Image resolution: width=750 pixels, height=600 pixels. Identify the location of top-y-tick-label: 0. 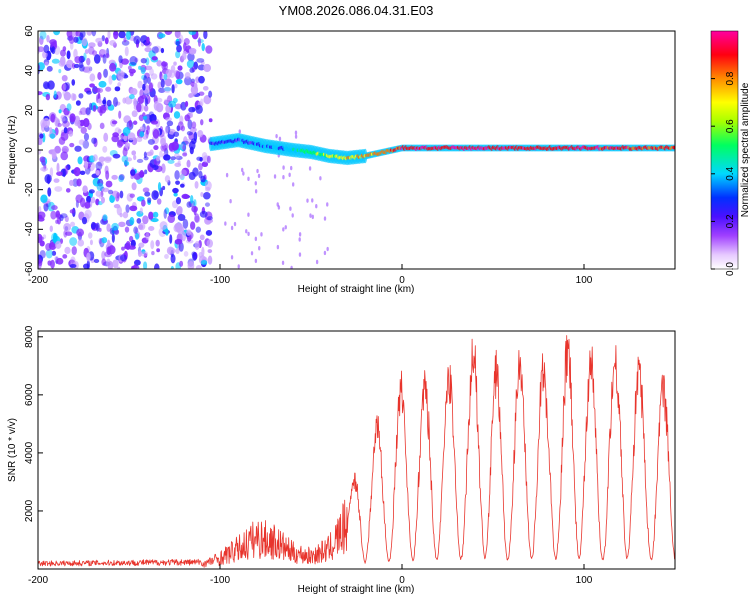
(29, 150).